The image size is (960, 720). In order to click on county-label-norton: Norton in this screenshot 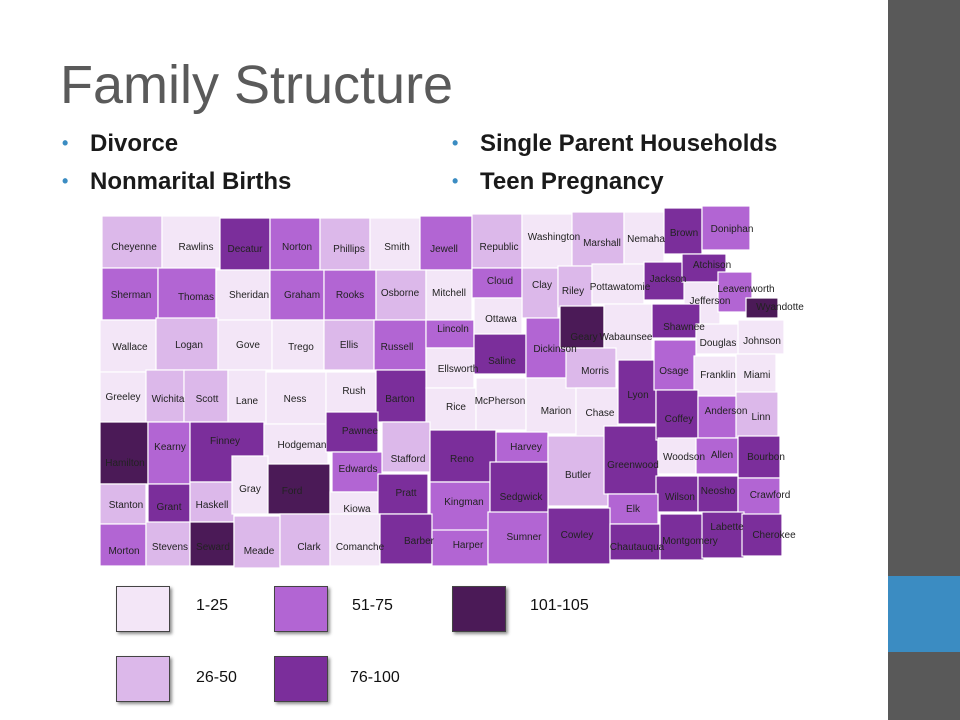, I will do `click(297, 247)`.